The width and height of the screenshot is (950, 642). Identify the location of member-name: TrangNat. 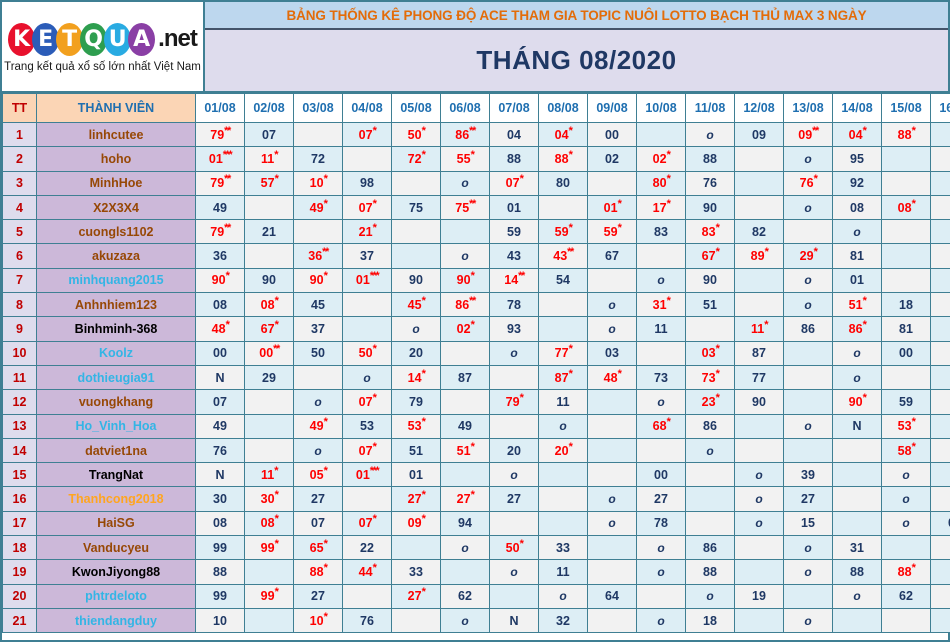
(116, 475).